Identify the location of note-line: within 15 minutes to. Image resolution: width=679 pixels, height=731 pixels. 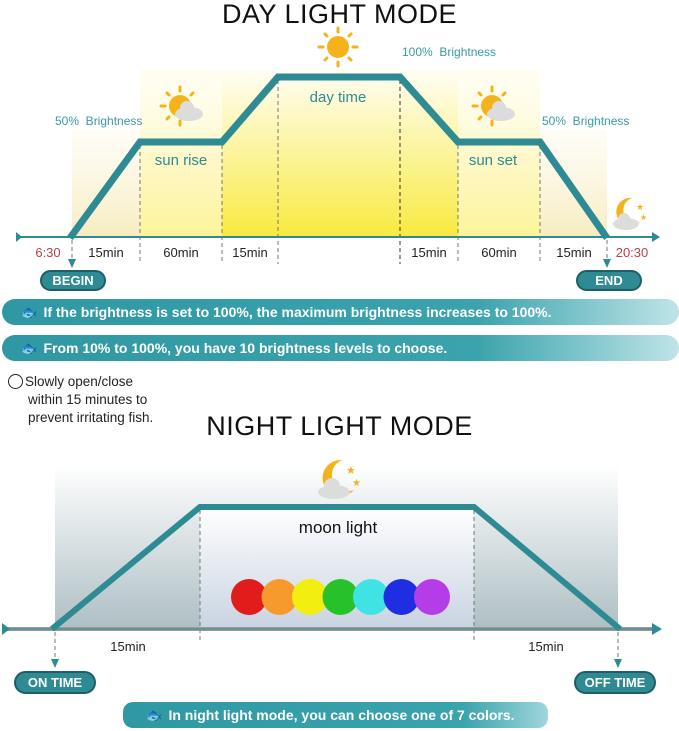
(88, 399).